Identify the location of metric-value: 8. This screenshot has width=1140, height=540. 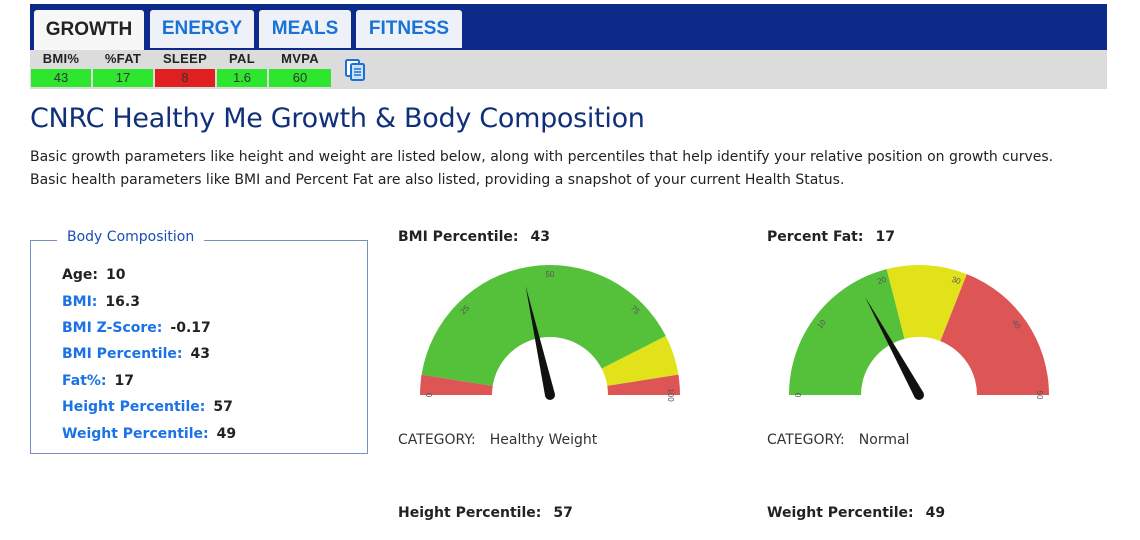
(185, 78).